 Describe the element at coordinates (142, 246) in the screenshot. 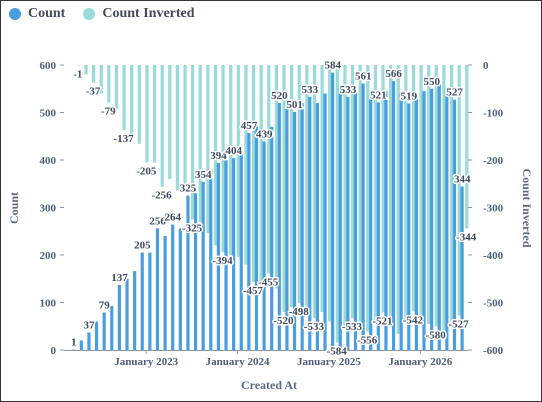

I see `data-label-count: 205` at that location.